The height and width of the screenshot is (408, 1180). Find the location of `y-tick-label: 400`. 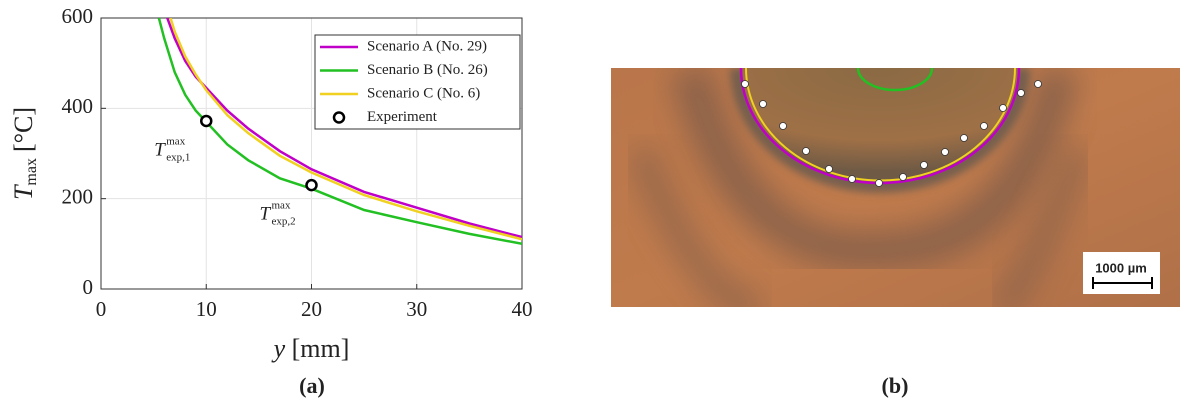

y-tick-label: 400 is located at coordinates (78, 106).